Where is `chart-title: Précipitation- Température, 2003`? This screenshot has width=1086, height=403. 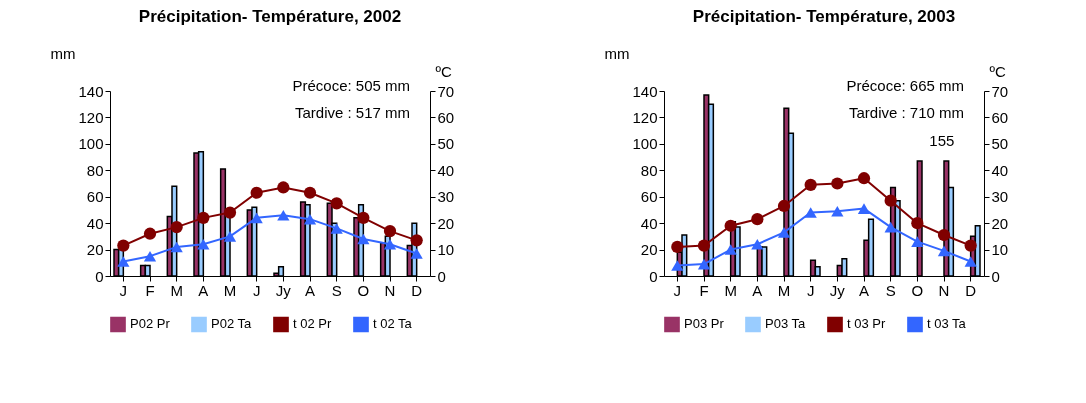
chart-title: Précipitation- Température, 2003 is located at coordinates (824, 16).